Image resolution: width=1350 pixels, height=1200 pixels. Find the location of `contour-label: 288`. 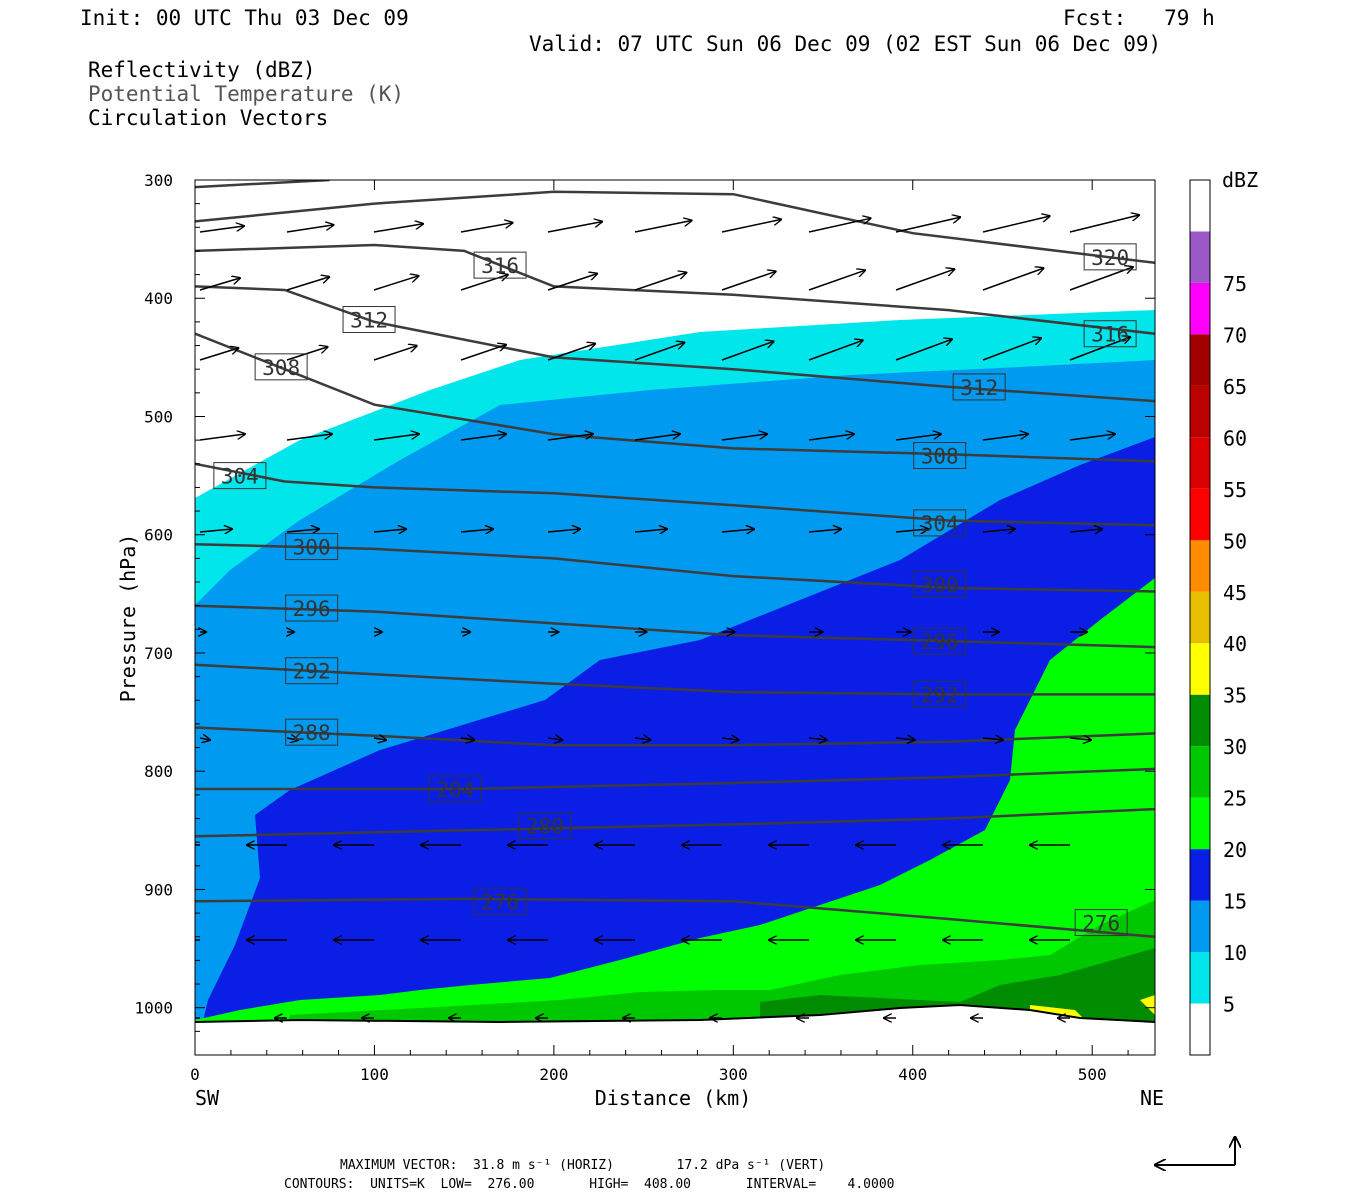

contour-label: 288 is located at coordinates (312, 733).